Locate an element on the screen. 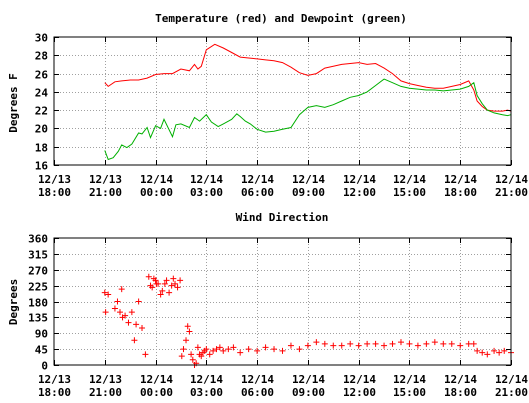 This screenshot has height=403, width=529. y-tick-label: 24 is located at coordinates (42, 93).